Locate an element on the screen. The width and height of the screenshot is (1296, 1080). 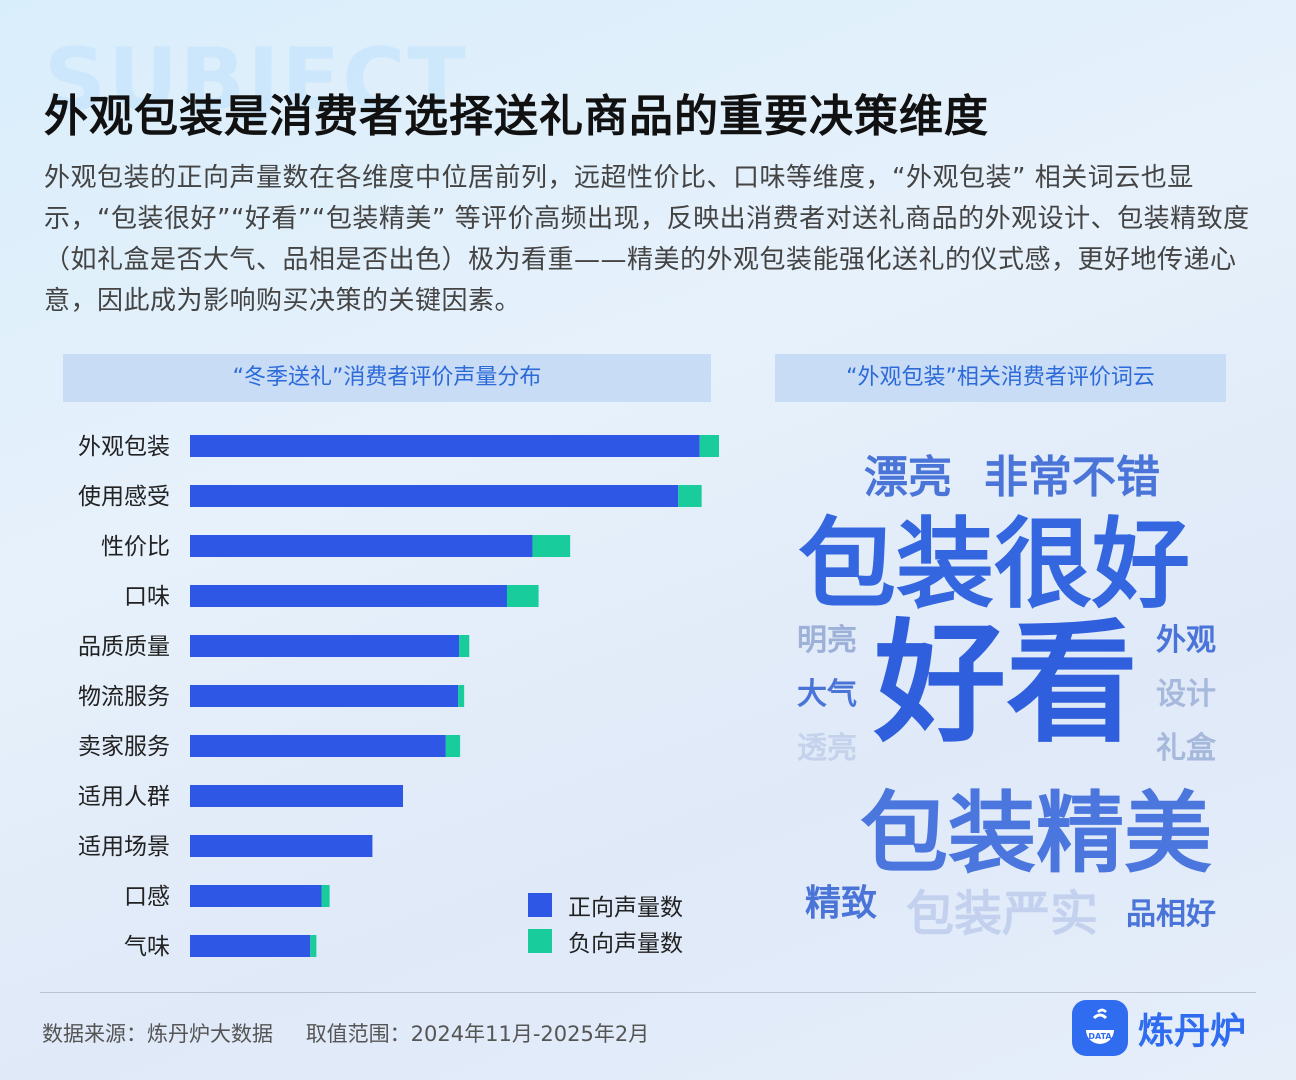
footer: 数据来源：炼丹炉大数据 取值范围：2024年11月-2025年2月 is located at coordinates (345, 1033).